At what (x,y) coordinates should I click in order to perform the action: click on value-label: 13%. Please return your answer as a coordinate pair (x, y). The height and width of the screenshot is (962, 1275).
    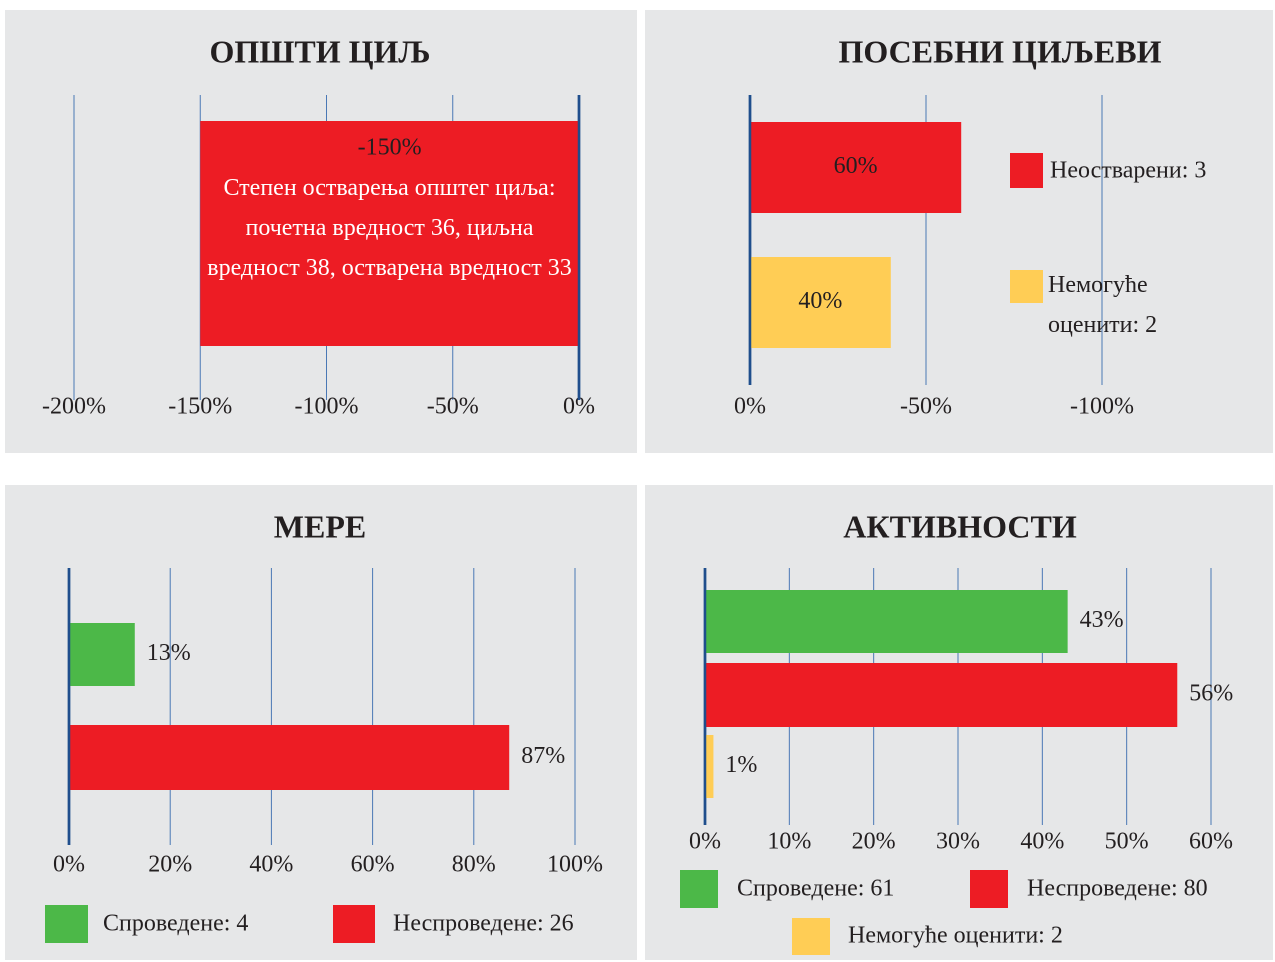
    Looking at the image, I should click on (169, 653).